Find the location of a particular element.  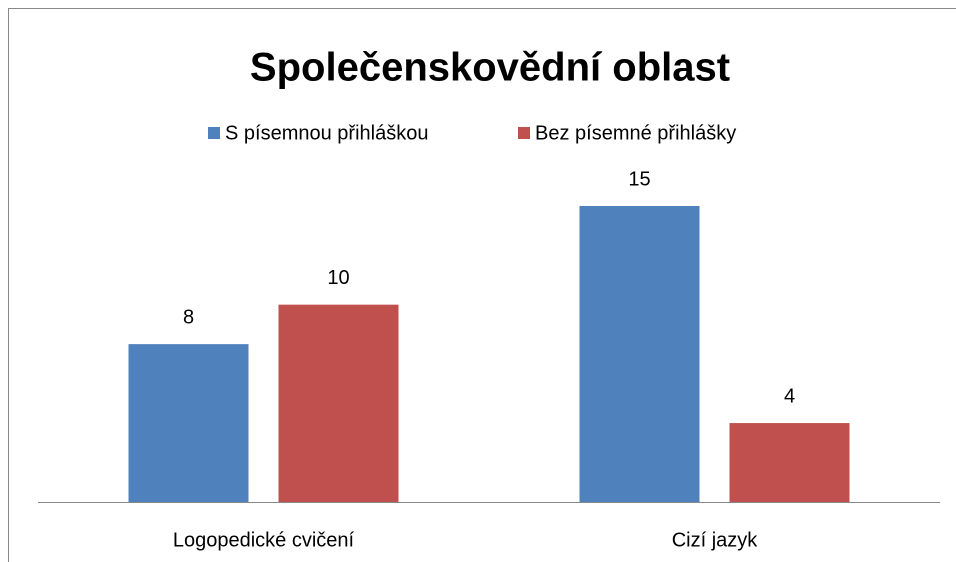

data-label: 4 is located at coordinates (789, 396).